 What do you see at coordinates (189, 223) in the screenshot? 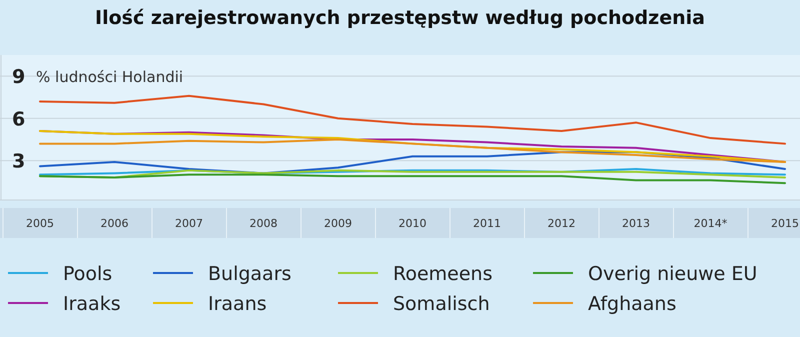
I see `x-tick-label: 2007` at bounding box center [189, 223].